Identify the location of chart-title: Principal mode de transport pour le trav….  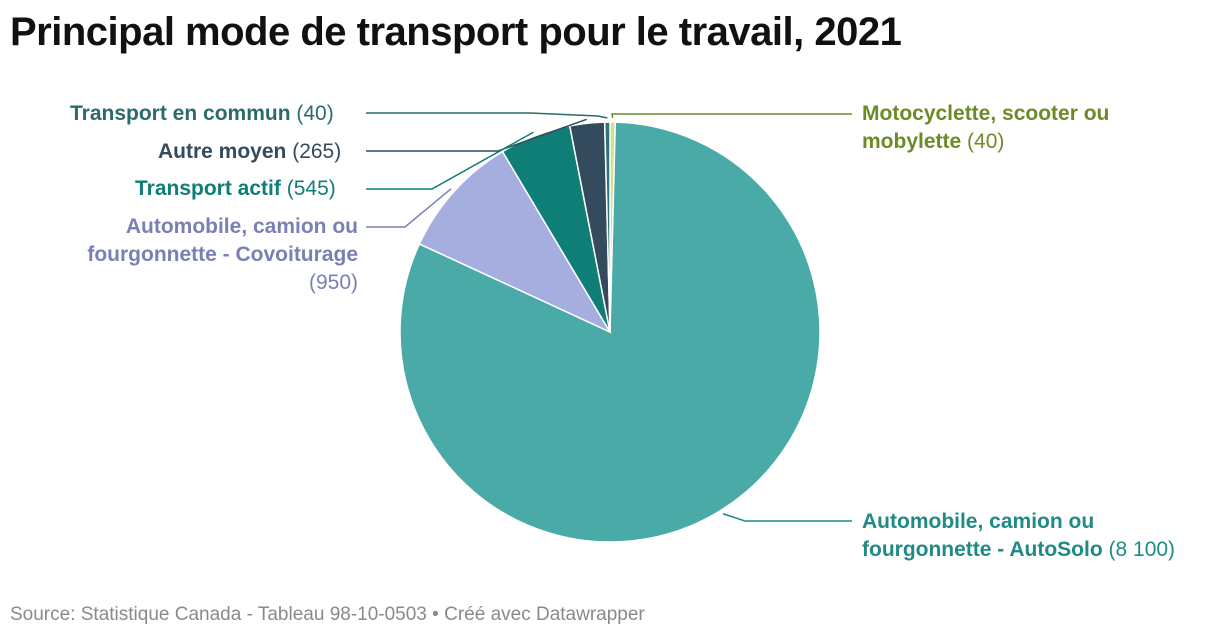
(456, 32).